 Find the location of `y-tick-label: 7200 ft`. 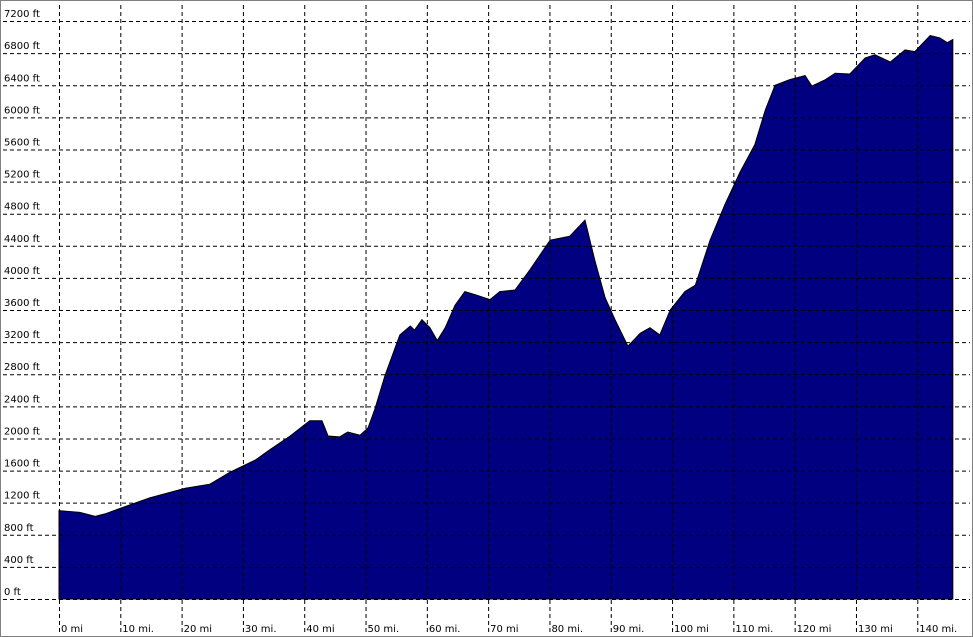

y-tick-label: 7200 ft is located at coordinates (22, 14).